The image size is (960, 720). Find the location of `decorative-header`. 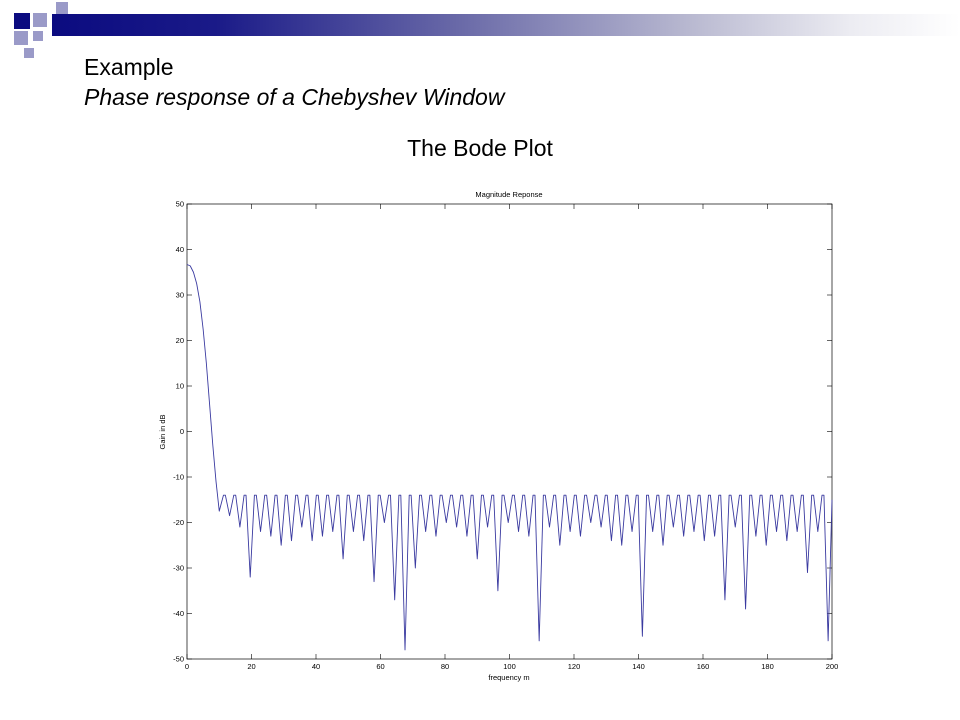

decorative-header is located at coordinates (480, 30).